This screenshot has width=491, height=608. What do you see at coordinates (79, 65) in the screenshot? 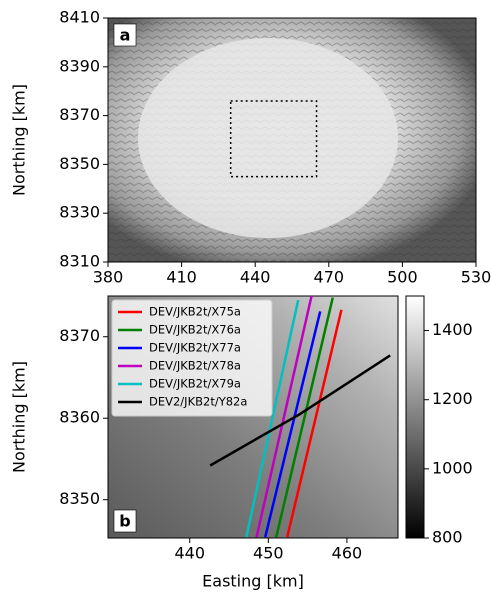
I see `y-tick-label: 8390` at bounding box center [79, 65].